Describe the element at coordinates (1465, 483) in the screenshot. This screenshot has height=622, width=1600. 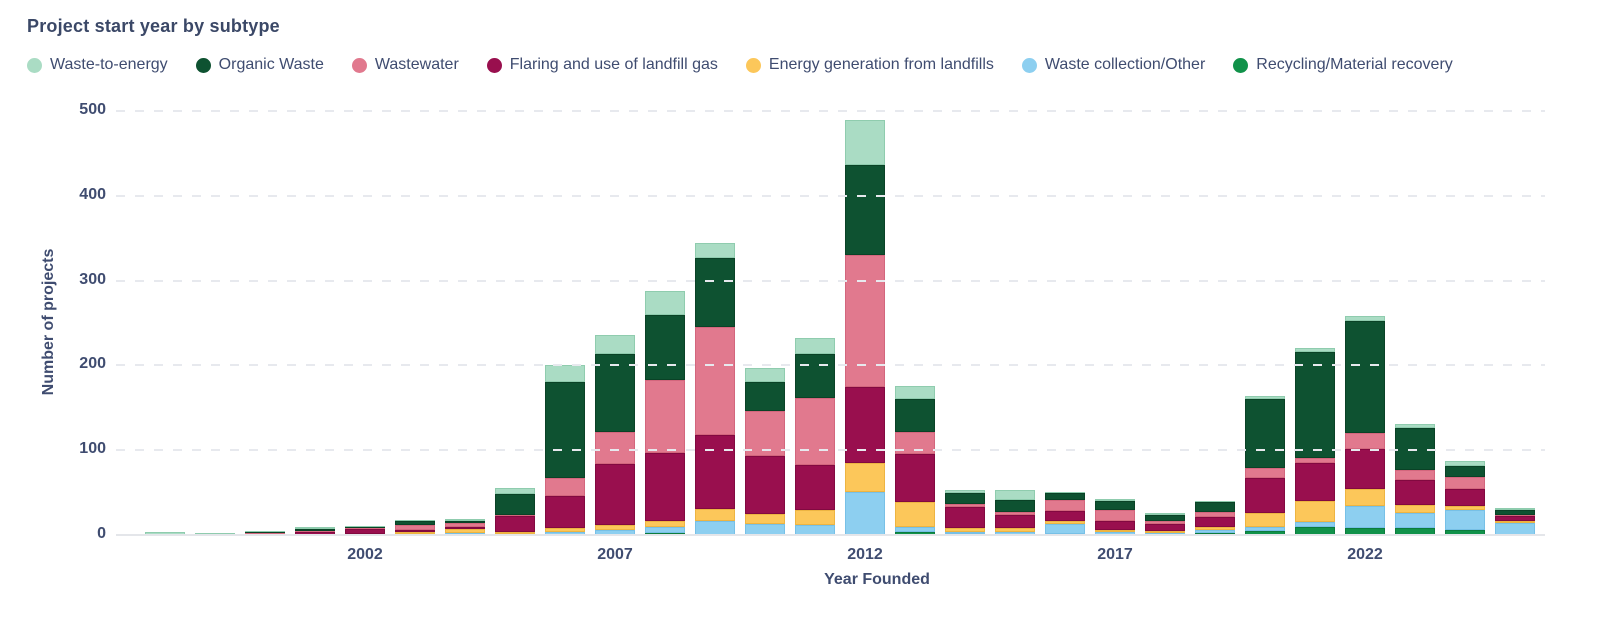
I see `bar-segment-2024-wastewater` at that location.